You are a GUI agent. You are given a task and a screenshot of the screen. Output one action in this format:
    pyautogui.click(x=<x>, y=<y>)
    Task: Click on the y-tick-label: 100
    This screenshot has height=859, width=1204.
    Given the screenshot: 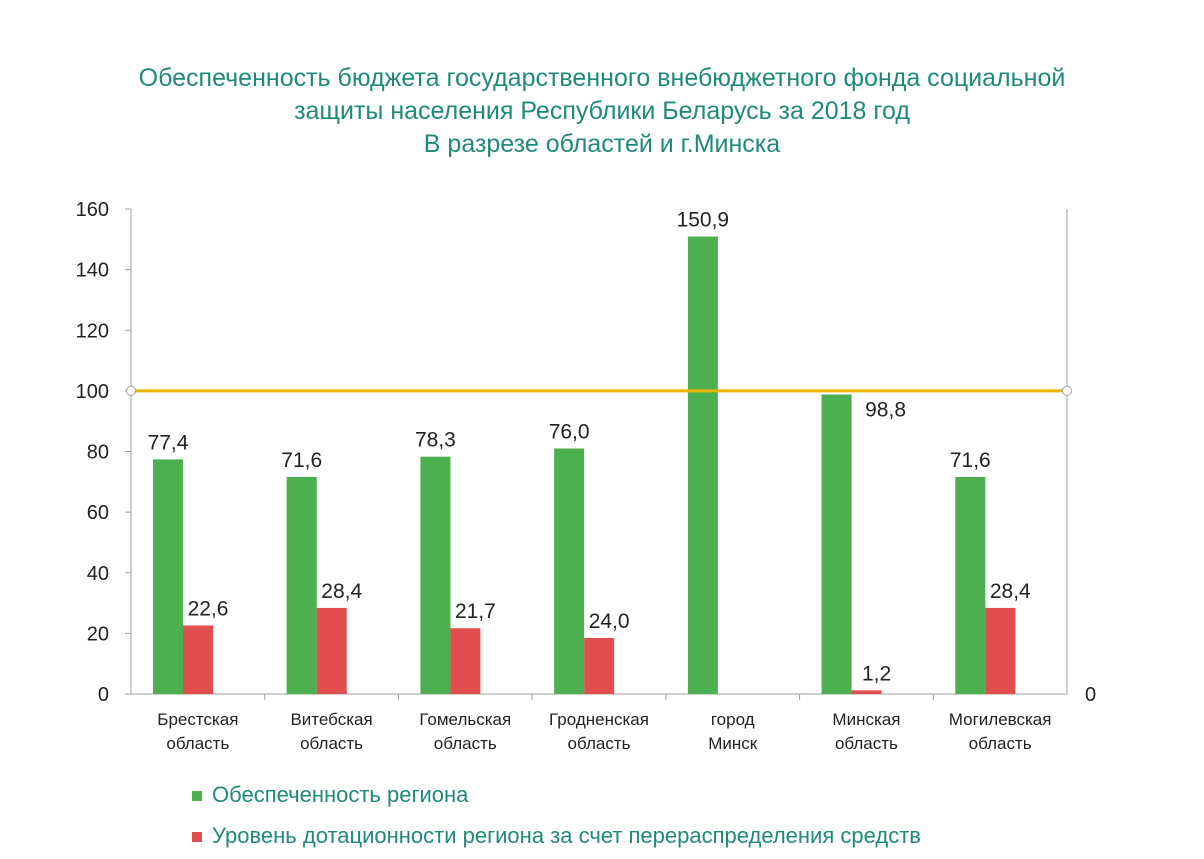 What is the action you would take?
    pyautogui.click(x=92, y=392)
    